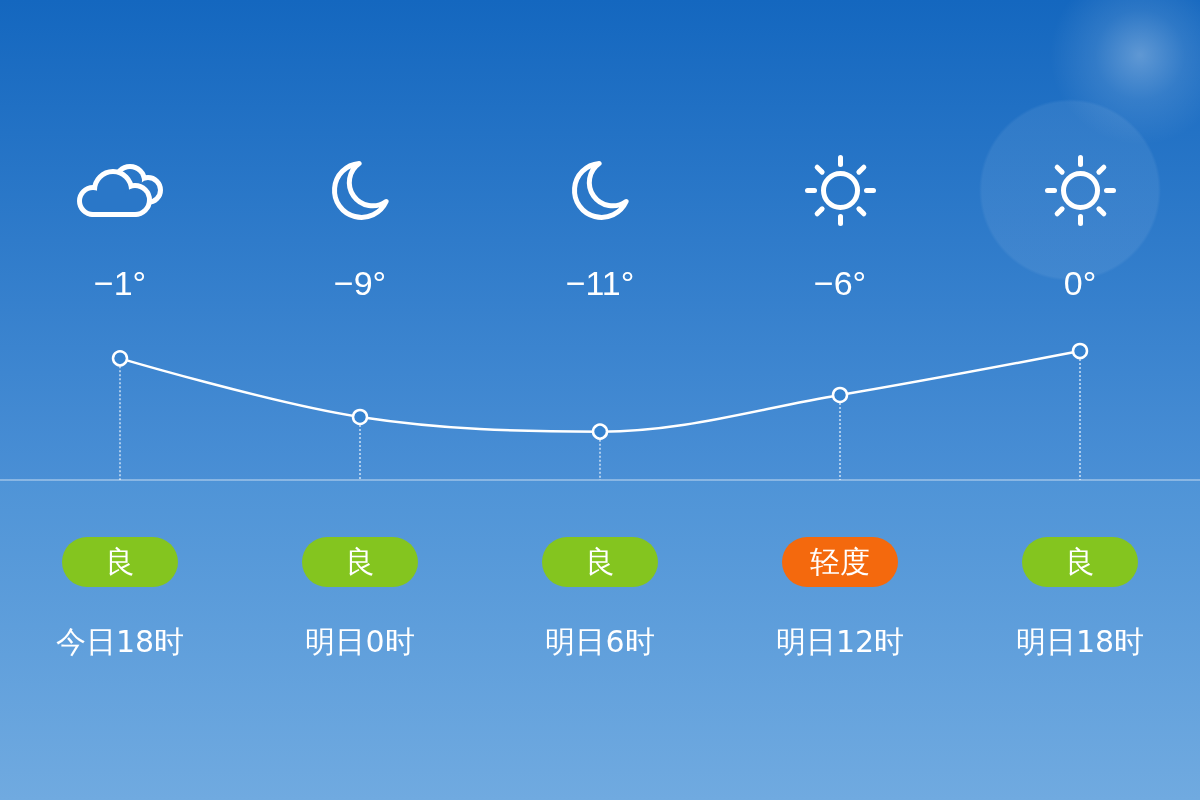 The height and width of the screenshot is (800, 1200). What do you see at coordinates (600, 641) in the screenshot?
I see `x-tick-label: 明日6时` at bounding box center [600, 641].